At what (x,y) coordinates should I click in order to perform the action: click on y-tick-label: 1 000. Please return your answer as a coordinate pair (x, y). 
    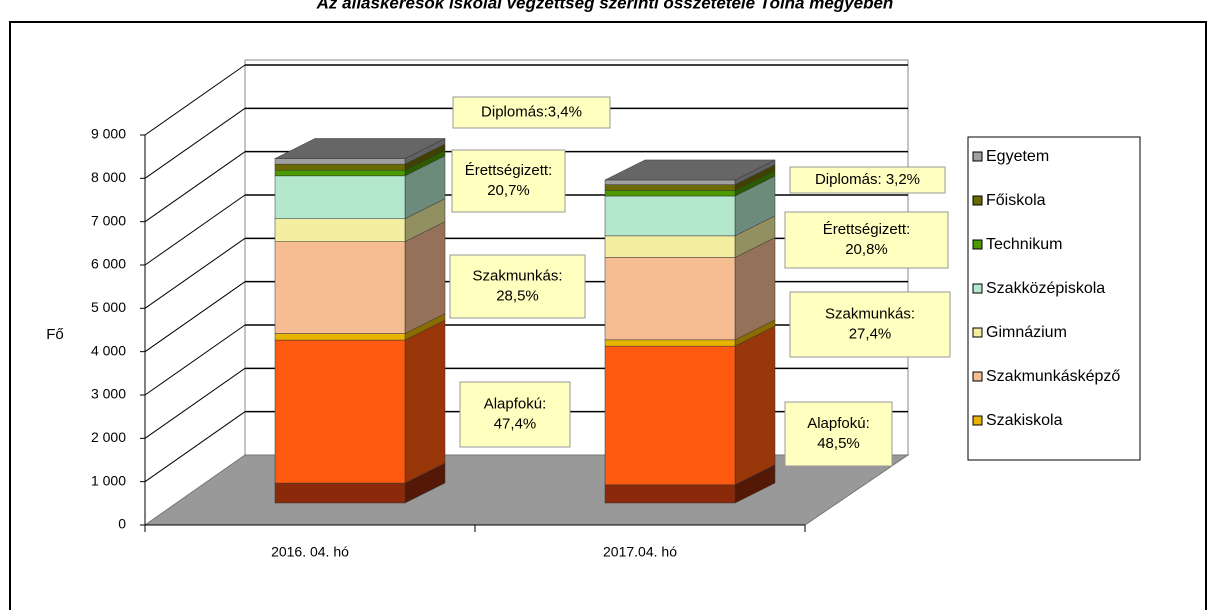
    Looking at the image, I should click on (108, 480).